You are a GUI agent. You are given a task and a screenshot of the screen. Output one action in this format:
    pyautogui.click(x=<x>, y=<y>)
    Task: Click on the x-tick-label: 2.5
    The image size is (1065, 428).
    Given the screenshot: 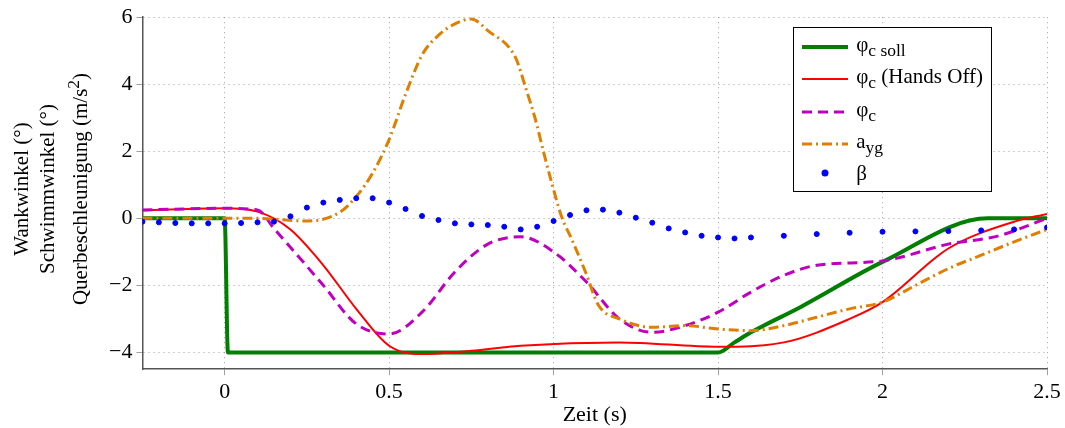 What is the action you would take?
    pyautogui.click(x=1047, y=391)
    